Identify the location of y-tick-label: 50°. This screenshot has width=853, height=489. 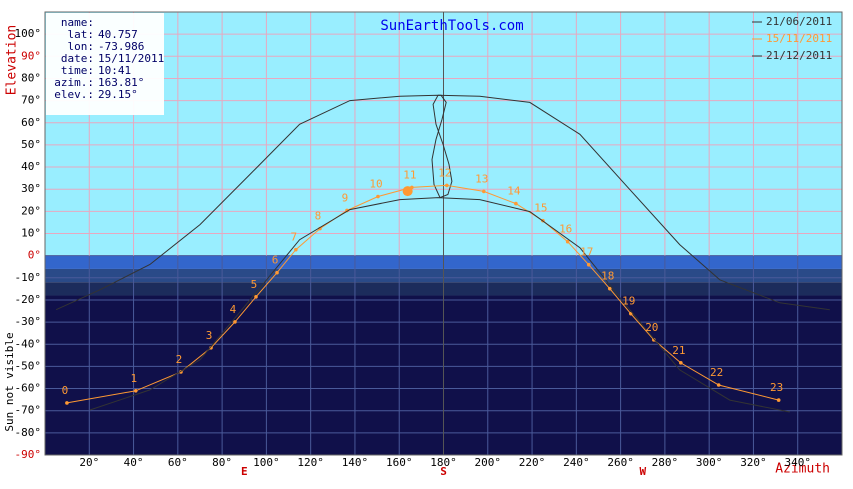
(31, 144).